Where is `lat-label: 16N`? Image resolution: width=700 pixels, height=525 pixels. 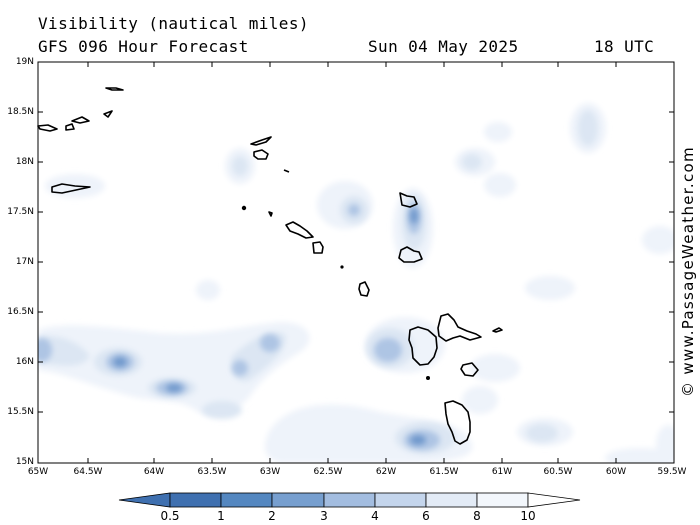 lat-label: 16N is located at coordinates (24, 362).